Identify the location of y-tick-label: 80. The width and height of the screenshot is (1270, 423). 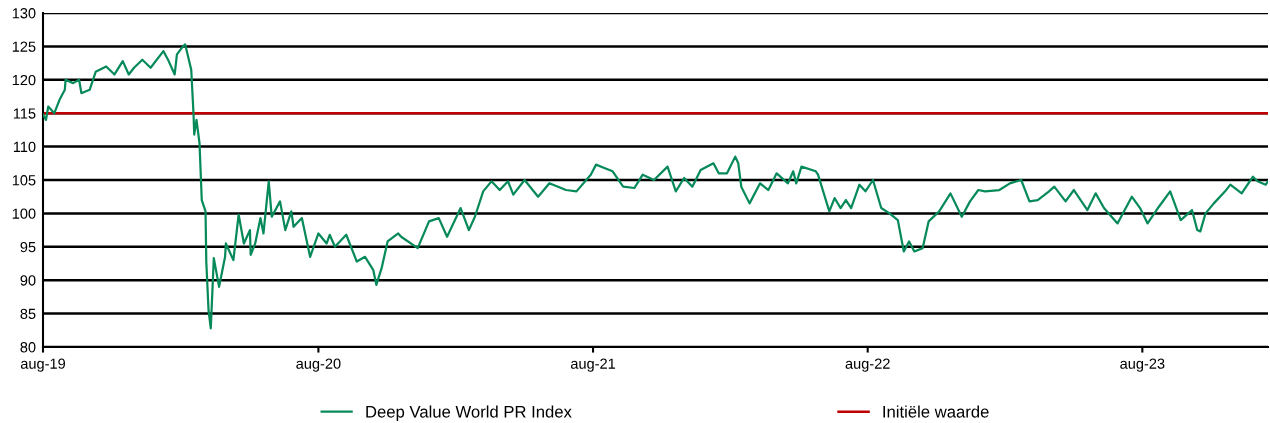
(28, 347).